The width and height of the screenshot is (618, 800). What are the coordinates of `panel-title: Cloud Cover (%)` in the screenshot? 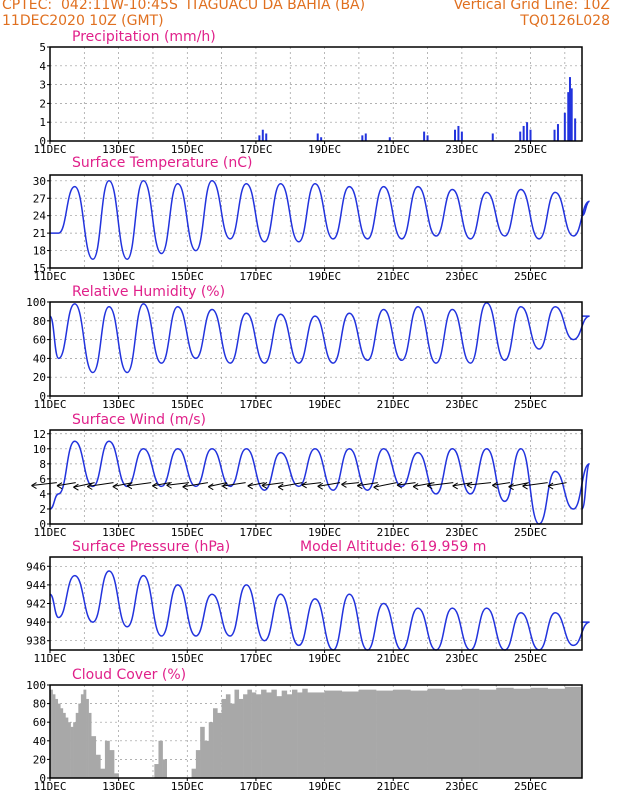 It's located at (129, 675).